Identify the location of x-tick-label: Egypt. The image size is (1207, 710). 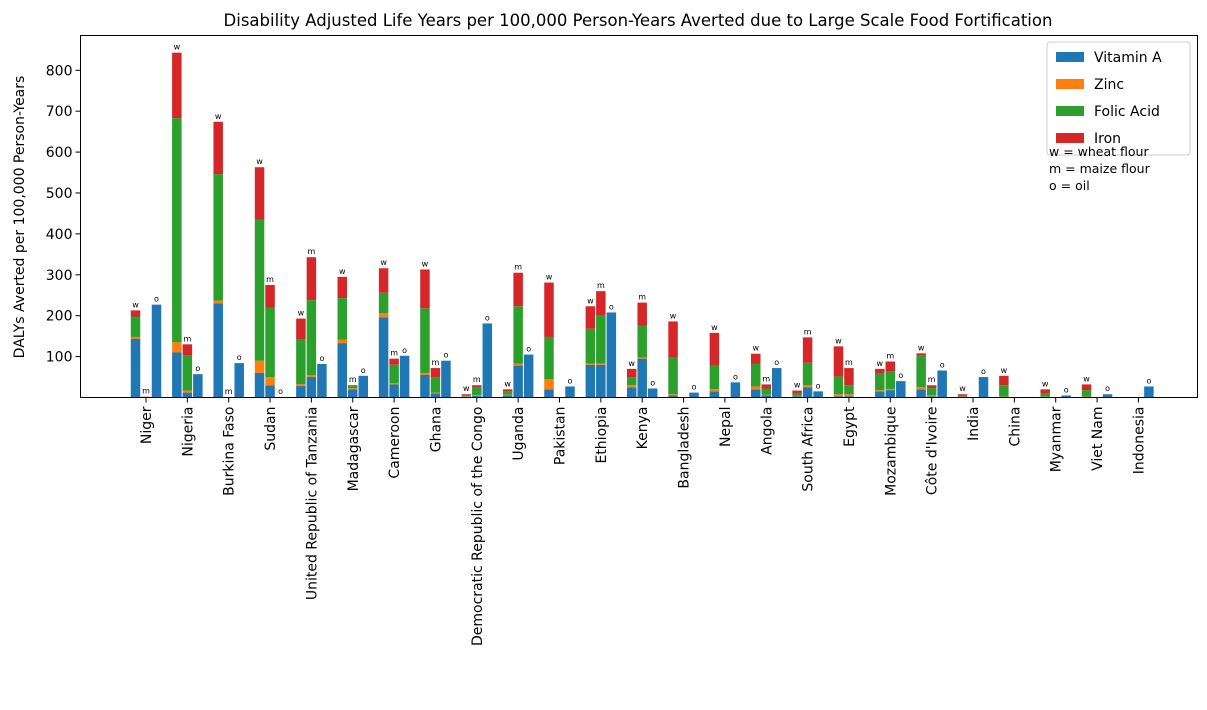
(850, 426).